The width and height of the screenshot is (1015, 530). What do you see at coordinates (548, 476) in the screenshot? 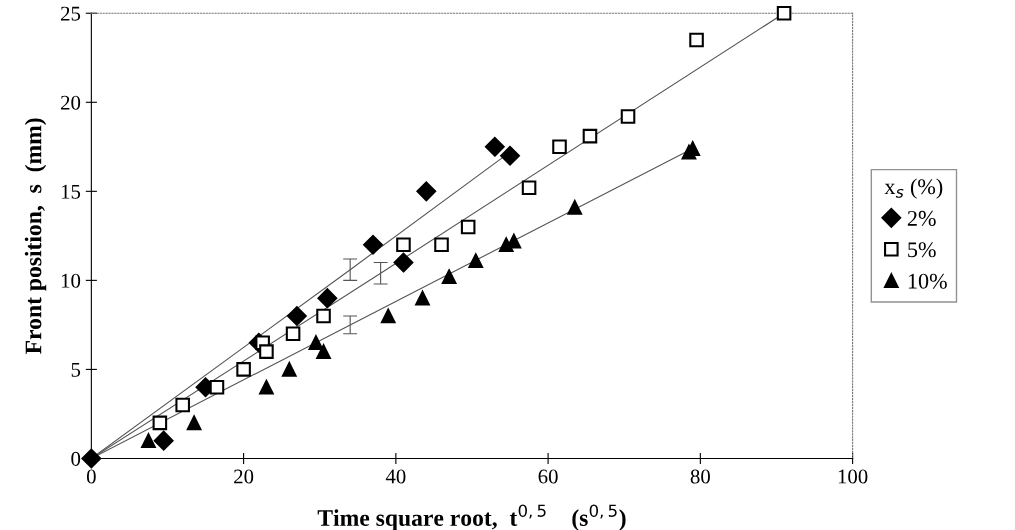
I see `x-tick-label: 60` at bounding box center [548, 476].